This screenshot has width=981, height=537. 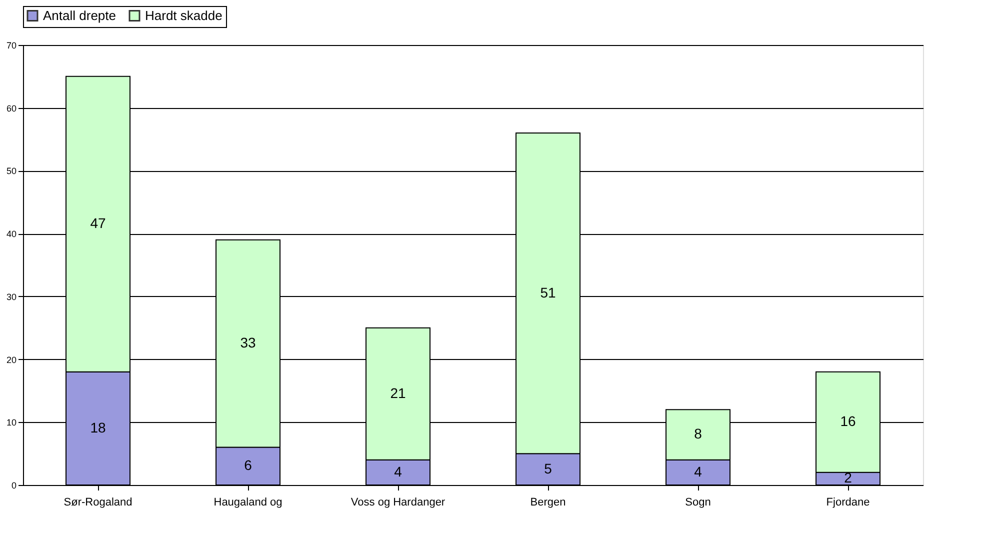 I want to click on legend-label: Hardt skadde, so click(x=183, y=15).